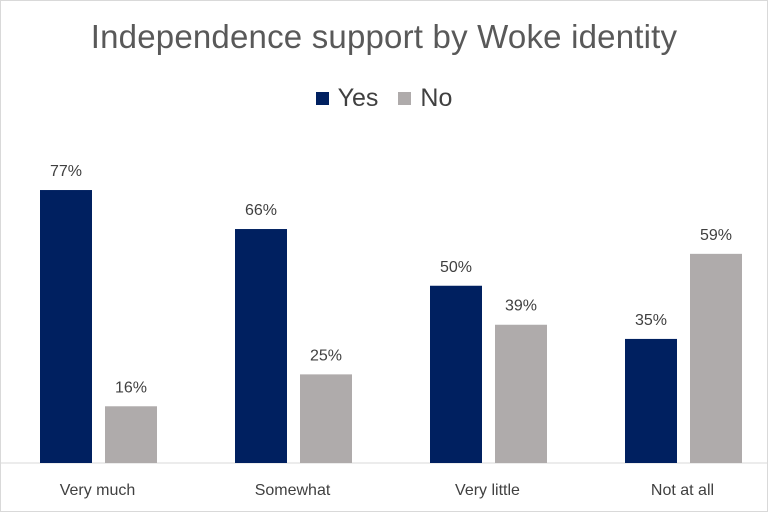  I want to click on value-label-no-not-at-all: 59%, so click(716, 235).